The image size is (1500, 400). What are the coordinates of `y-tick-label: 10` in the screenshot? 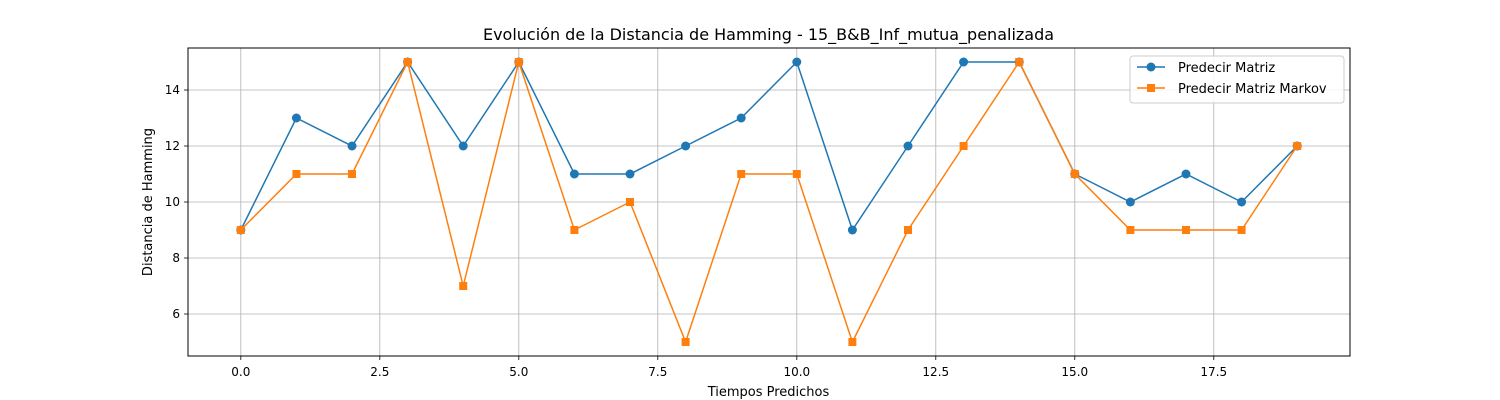 It's located at (172, 202).